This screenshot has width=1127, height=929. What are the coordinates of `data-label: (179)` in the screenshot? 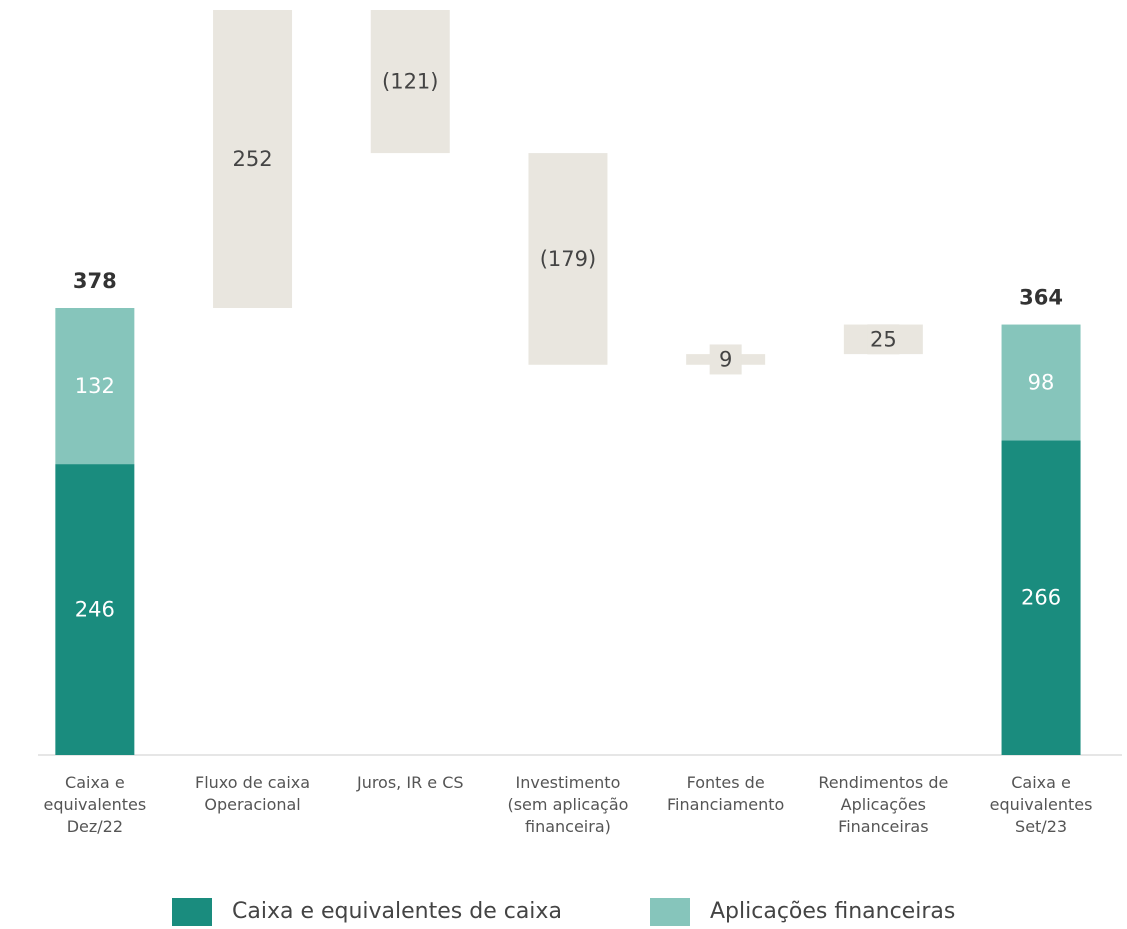 It's located at (568, 259).